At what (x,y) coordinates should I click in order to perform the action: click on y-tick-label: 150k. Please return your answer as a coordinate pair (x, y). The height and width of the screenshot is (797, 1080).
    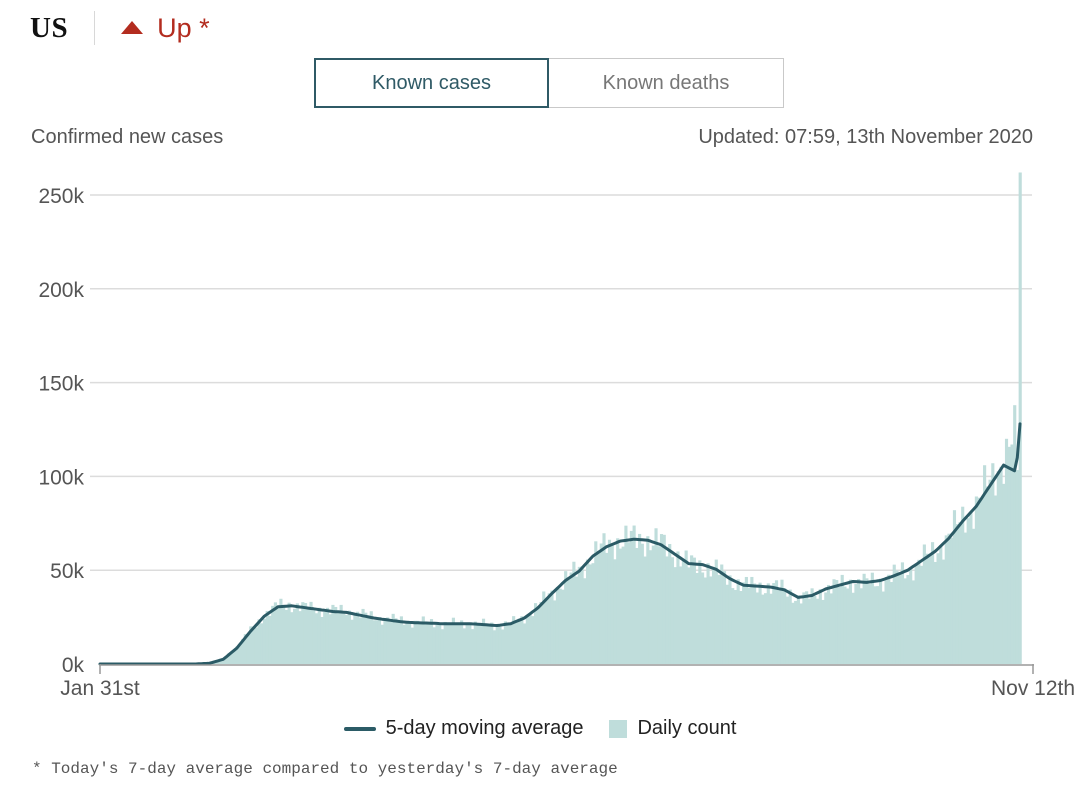
    Looking at the image, I should click on (61, 384).